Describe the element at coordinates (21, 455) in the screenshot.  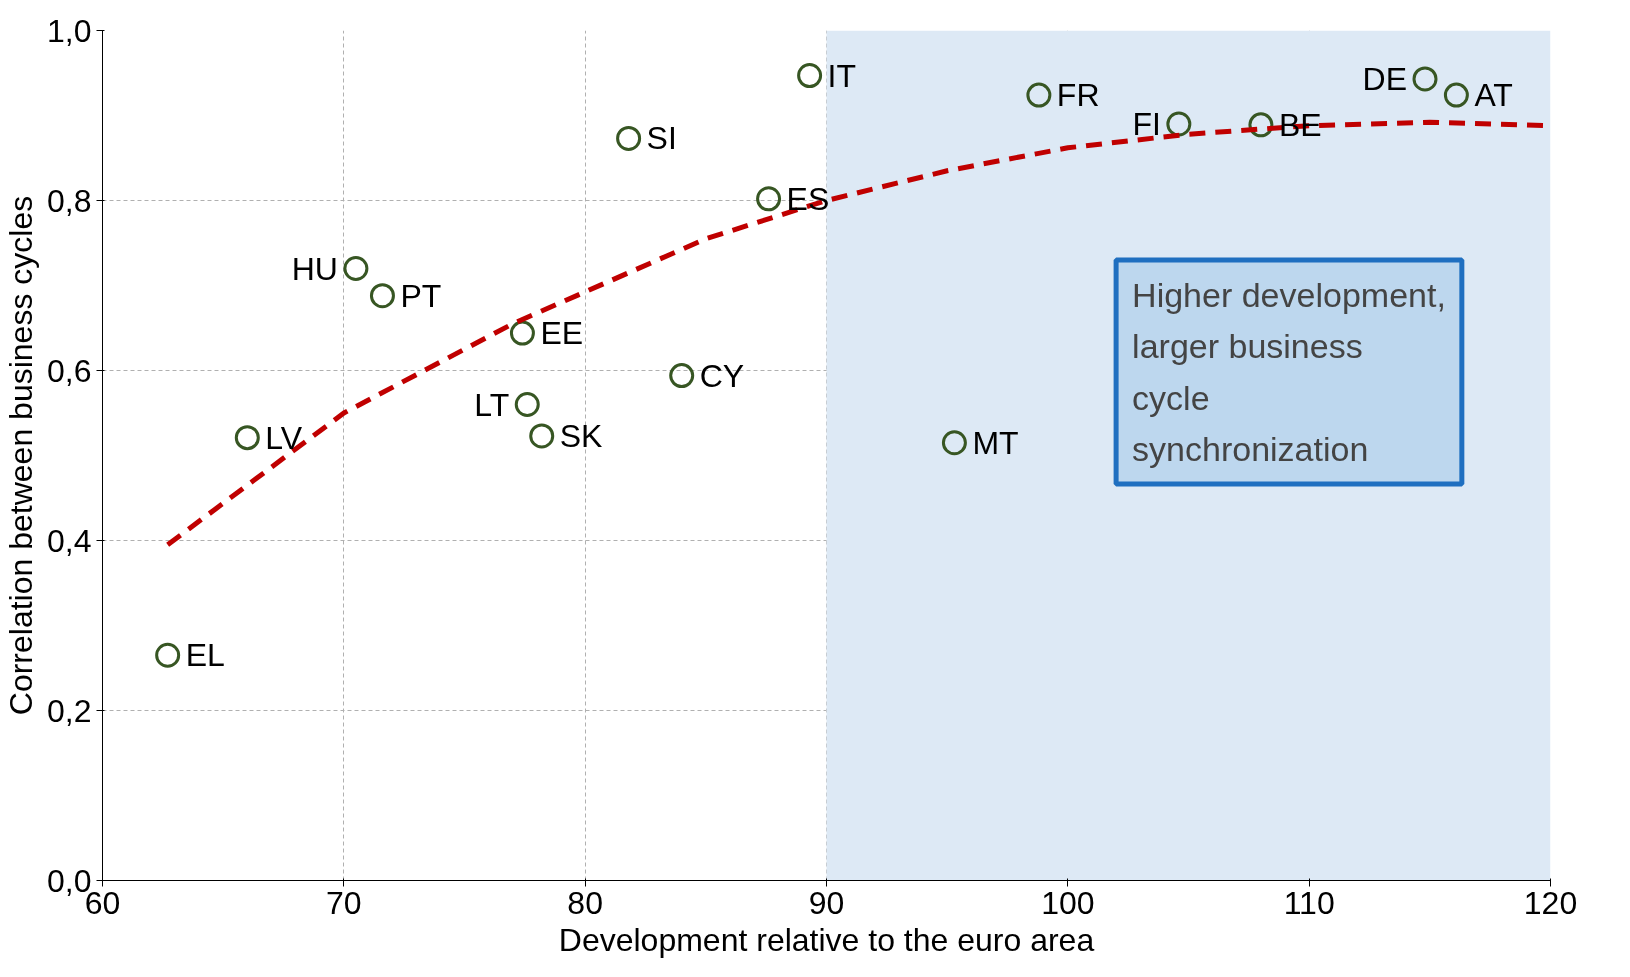
I see `y-axis-title: Correlation between business cycles` at that location.